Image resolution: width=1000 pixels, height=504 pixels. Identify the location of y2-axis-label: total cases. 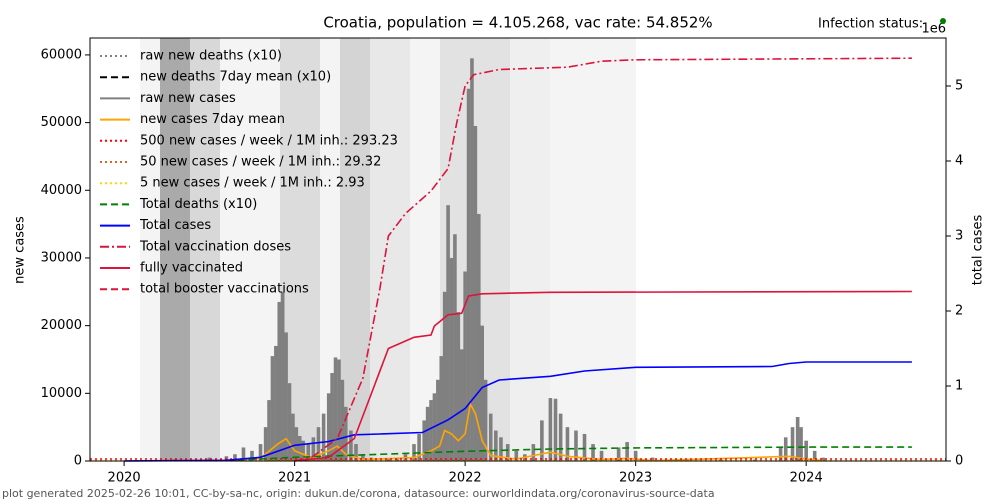
(978, 250).